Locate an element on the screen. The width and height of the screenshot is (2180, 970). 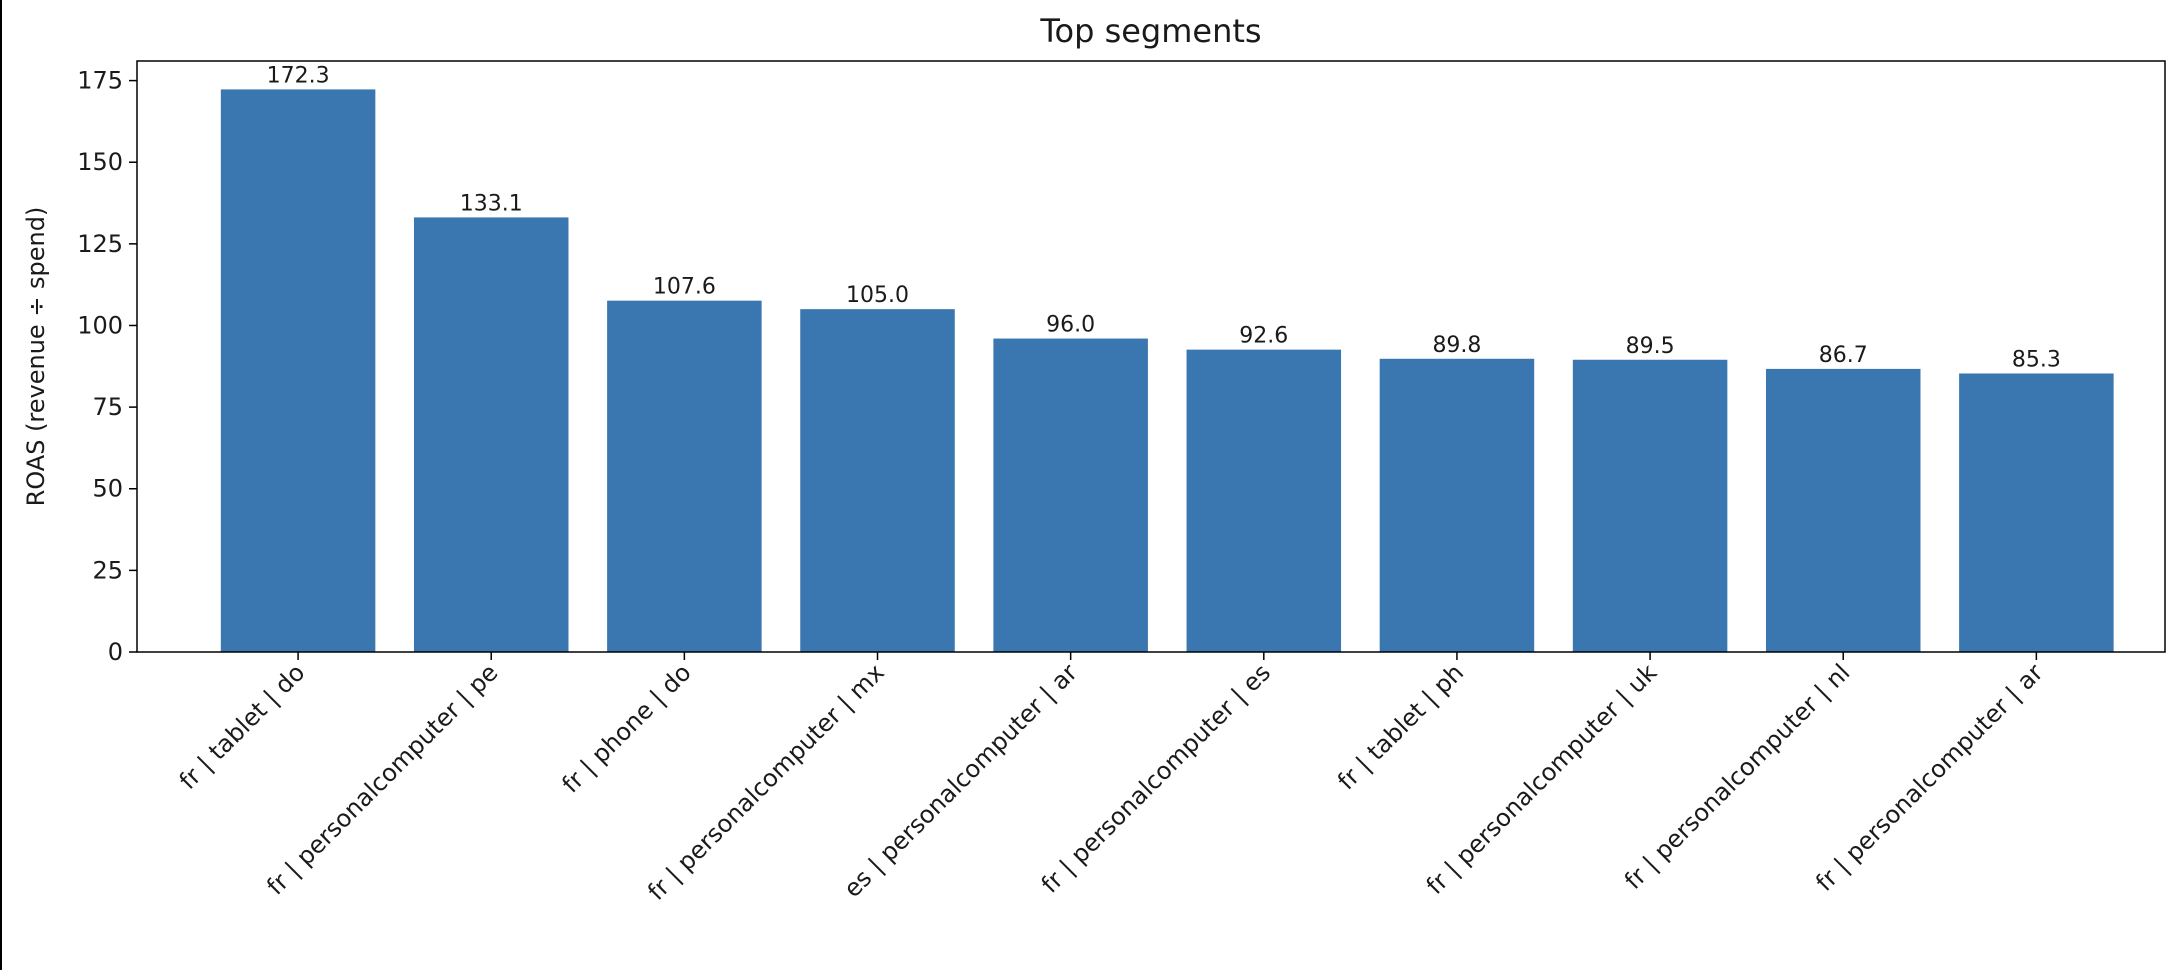
y-tick-label: 175 is located at coordinates (100, 81).